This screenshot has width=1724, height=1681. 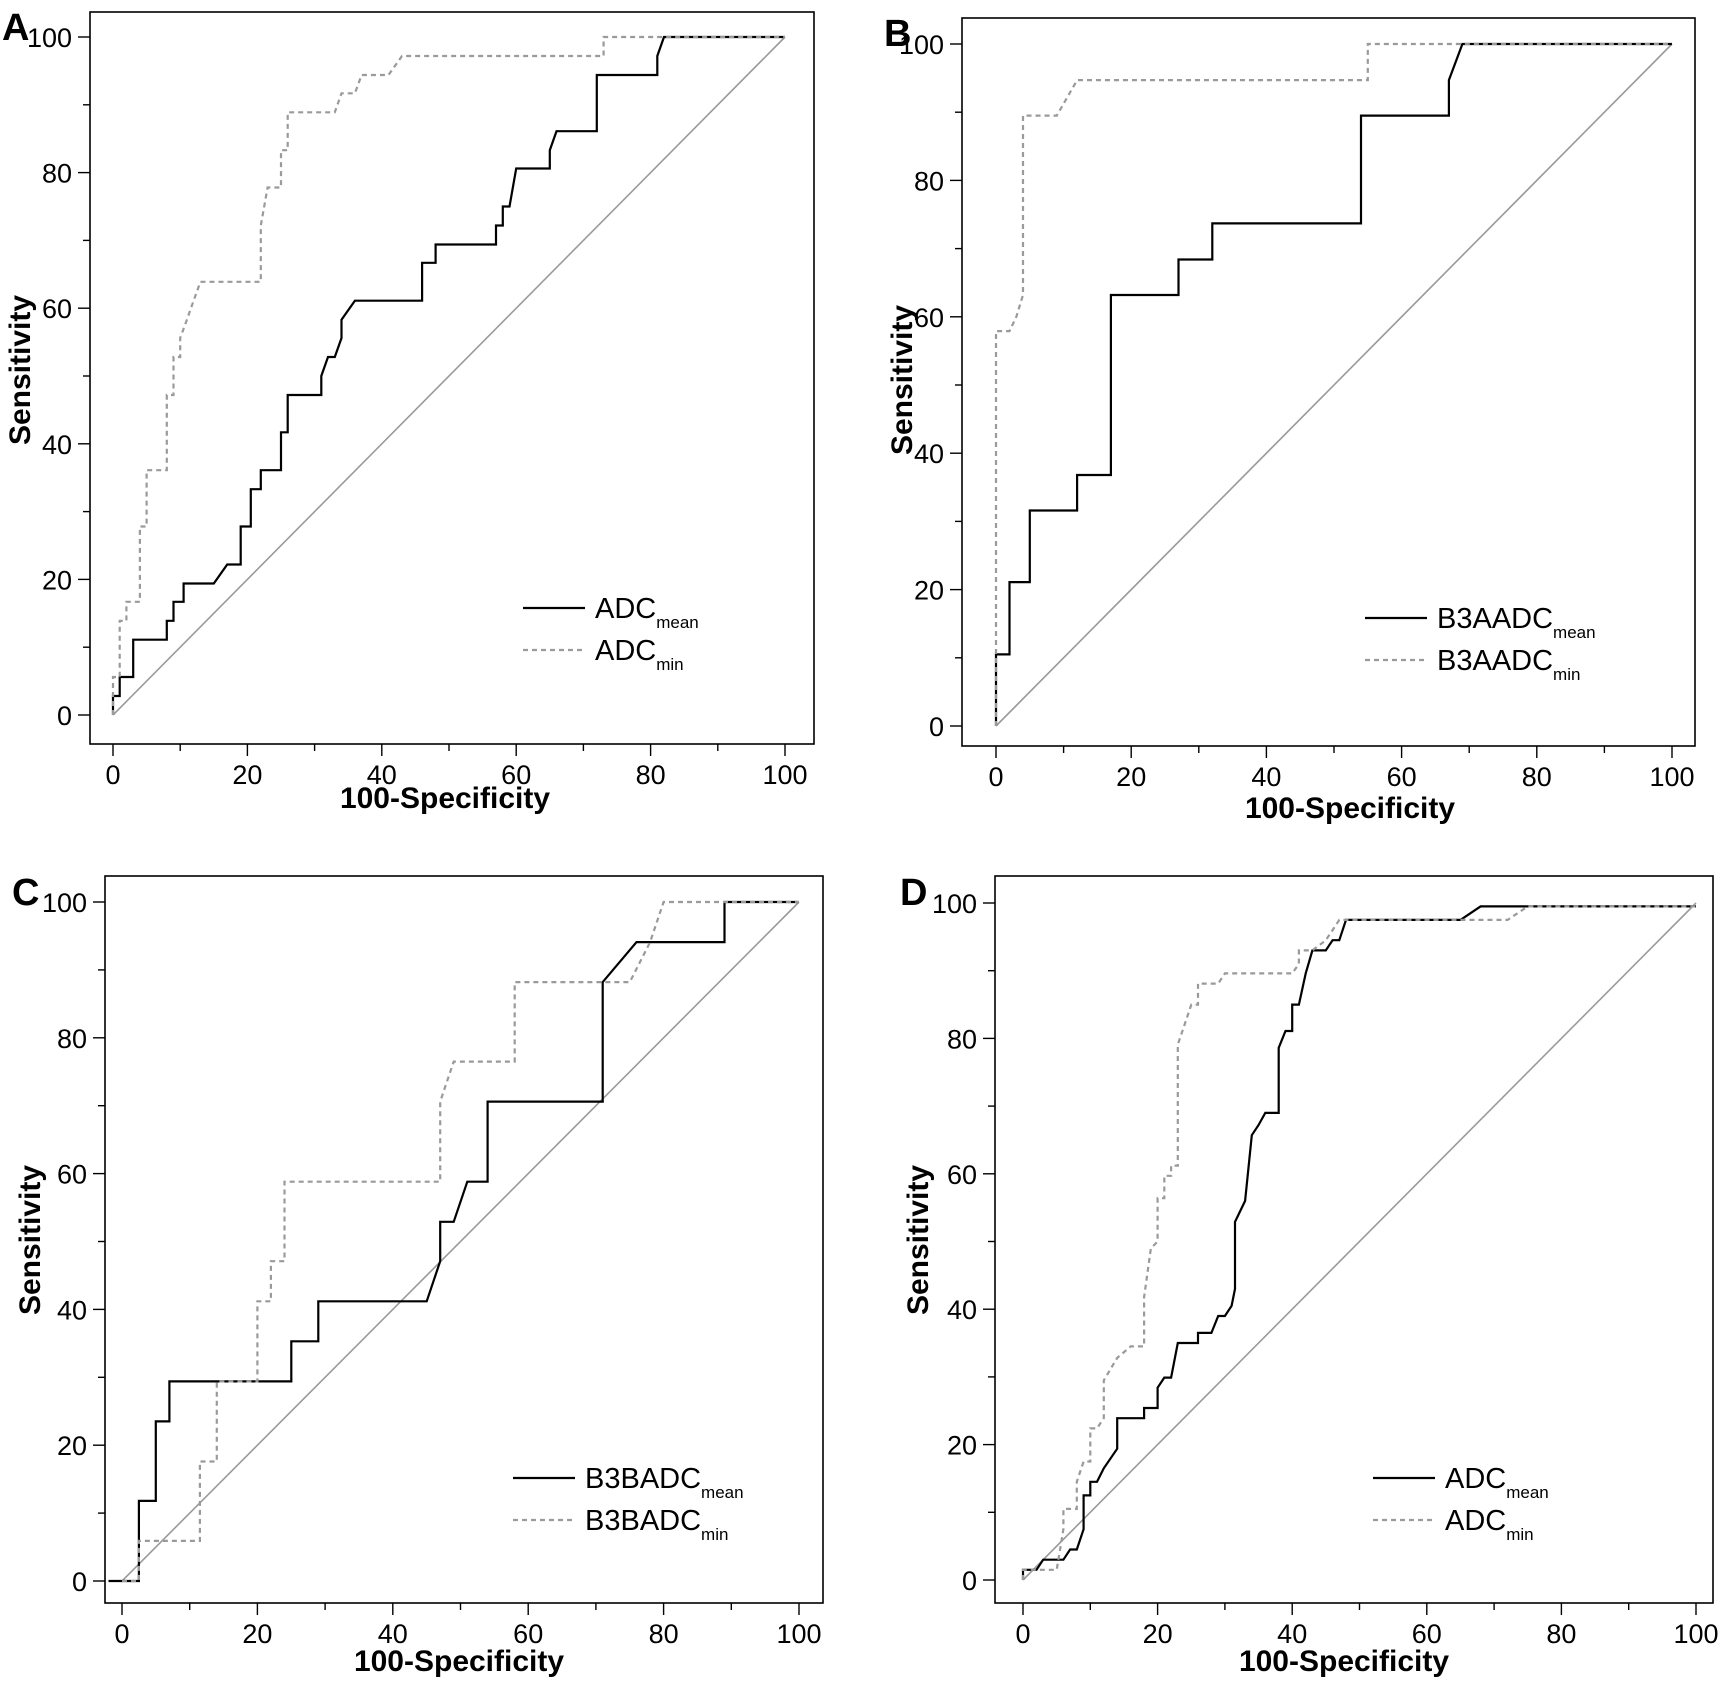 I want to click on legend-label: B3AADCmean, so click(x=1516, y=622).